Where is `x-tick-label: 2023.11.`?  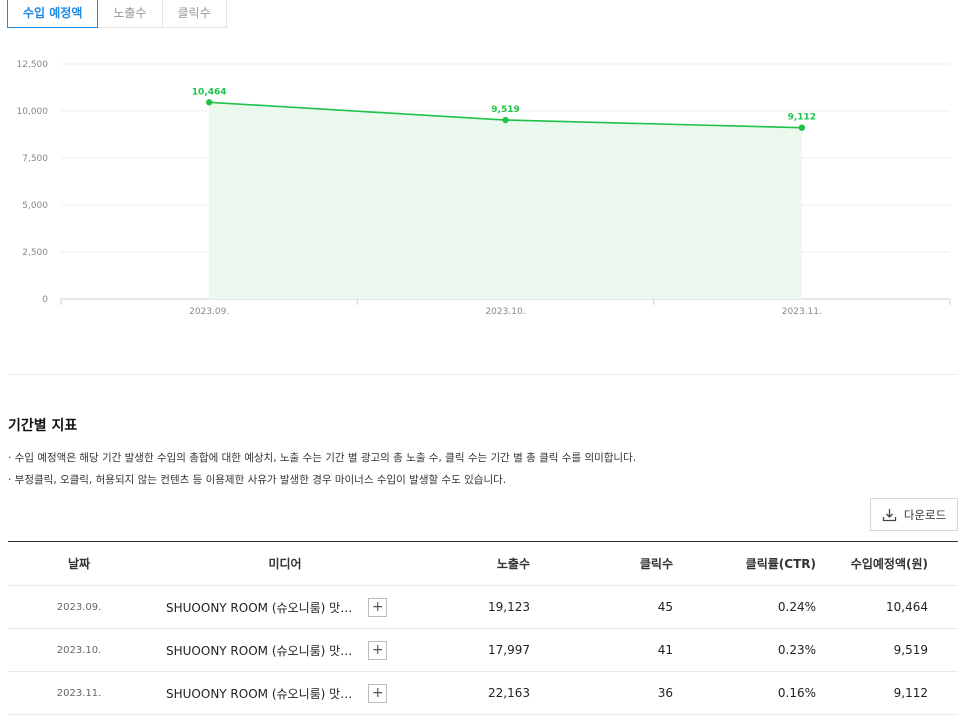 x-tick-label: 2023.11. is located at coordinates (802, 312).